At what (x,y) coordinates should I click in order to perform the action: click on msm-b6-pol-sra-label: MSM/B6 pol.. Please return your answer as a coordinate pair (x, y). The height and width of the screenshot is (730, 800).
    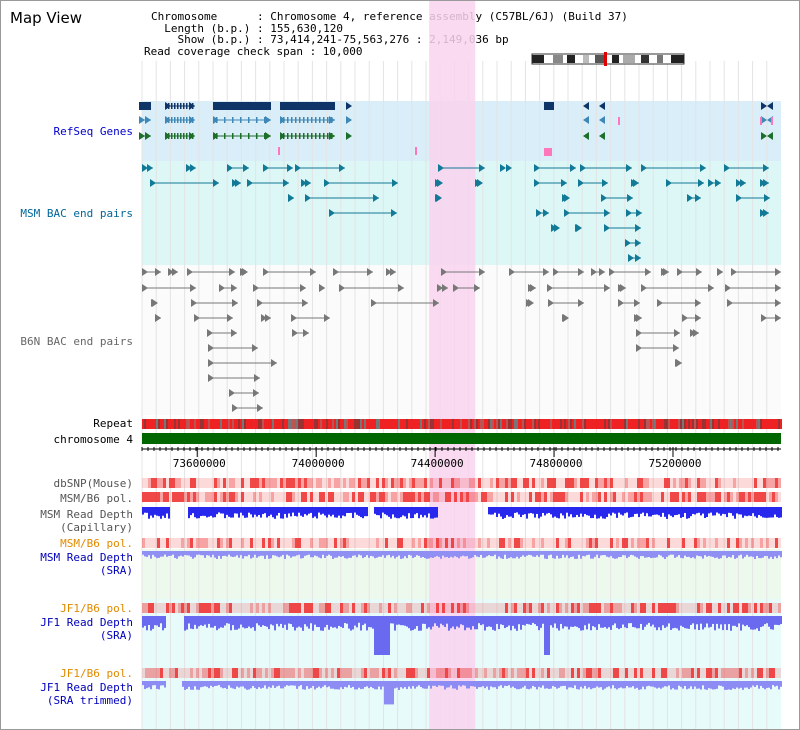
    Looking at the image, I should click on (96, 543).